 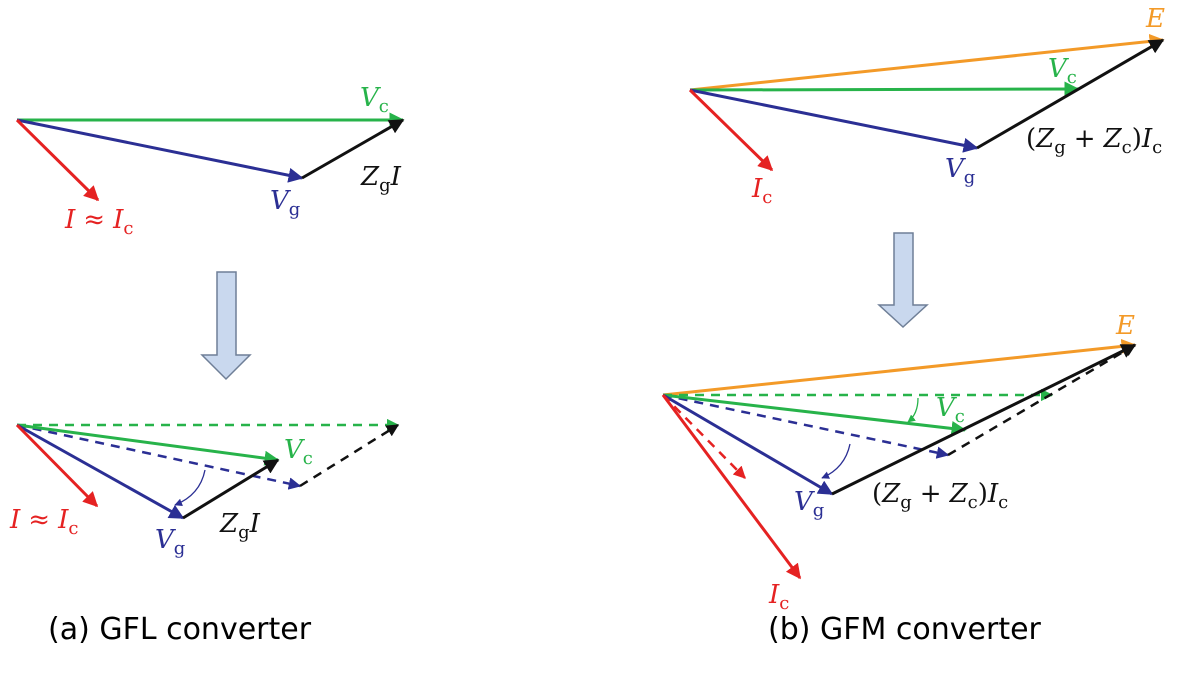 I want to click on caption-gfl: (a) GFL converter, so click(x=180, y=629).